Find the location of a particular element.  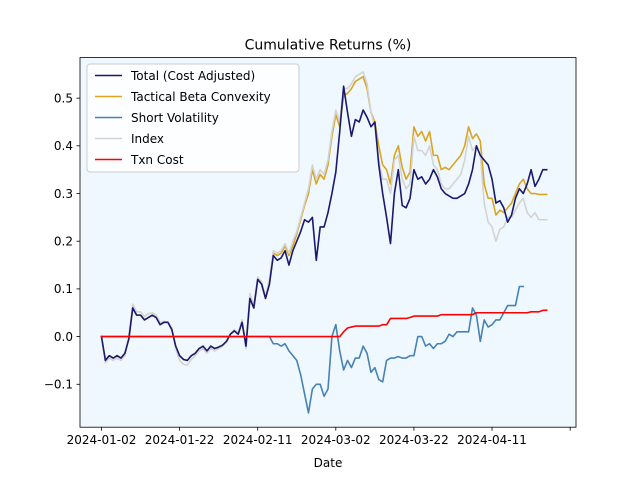

legend-entry: Tactical Beta Convexity is located at coordinates (200, 97).